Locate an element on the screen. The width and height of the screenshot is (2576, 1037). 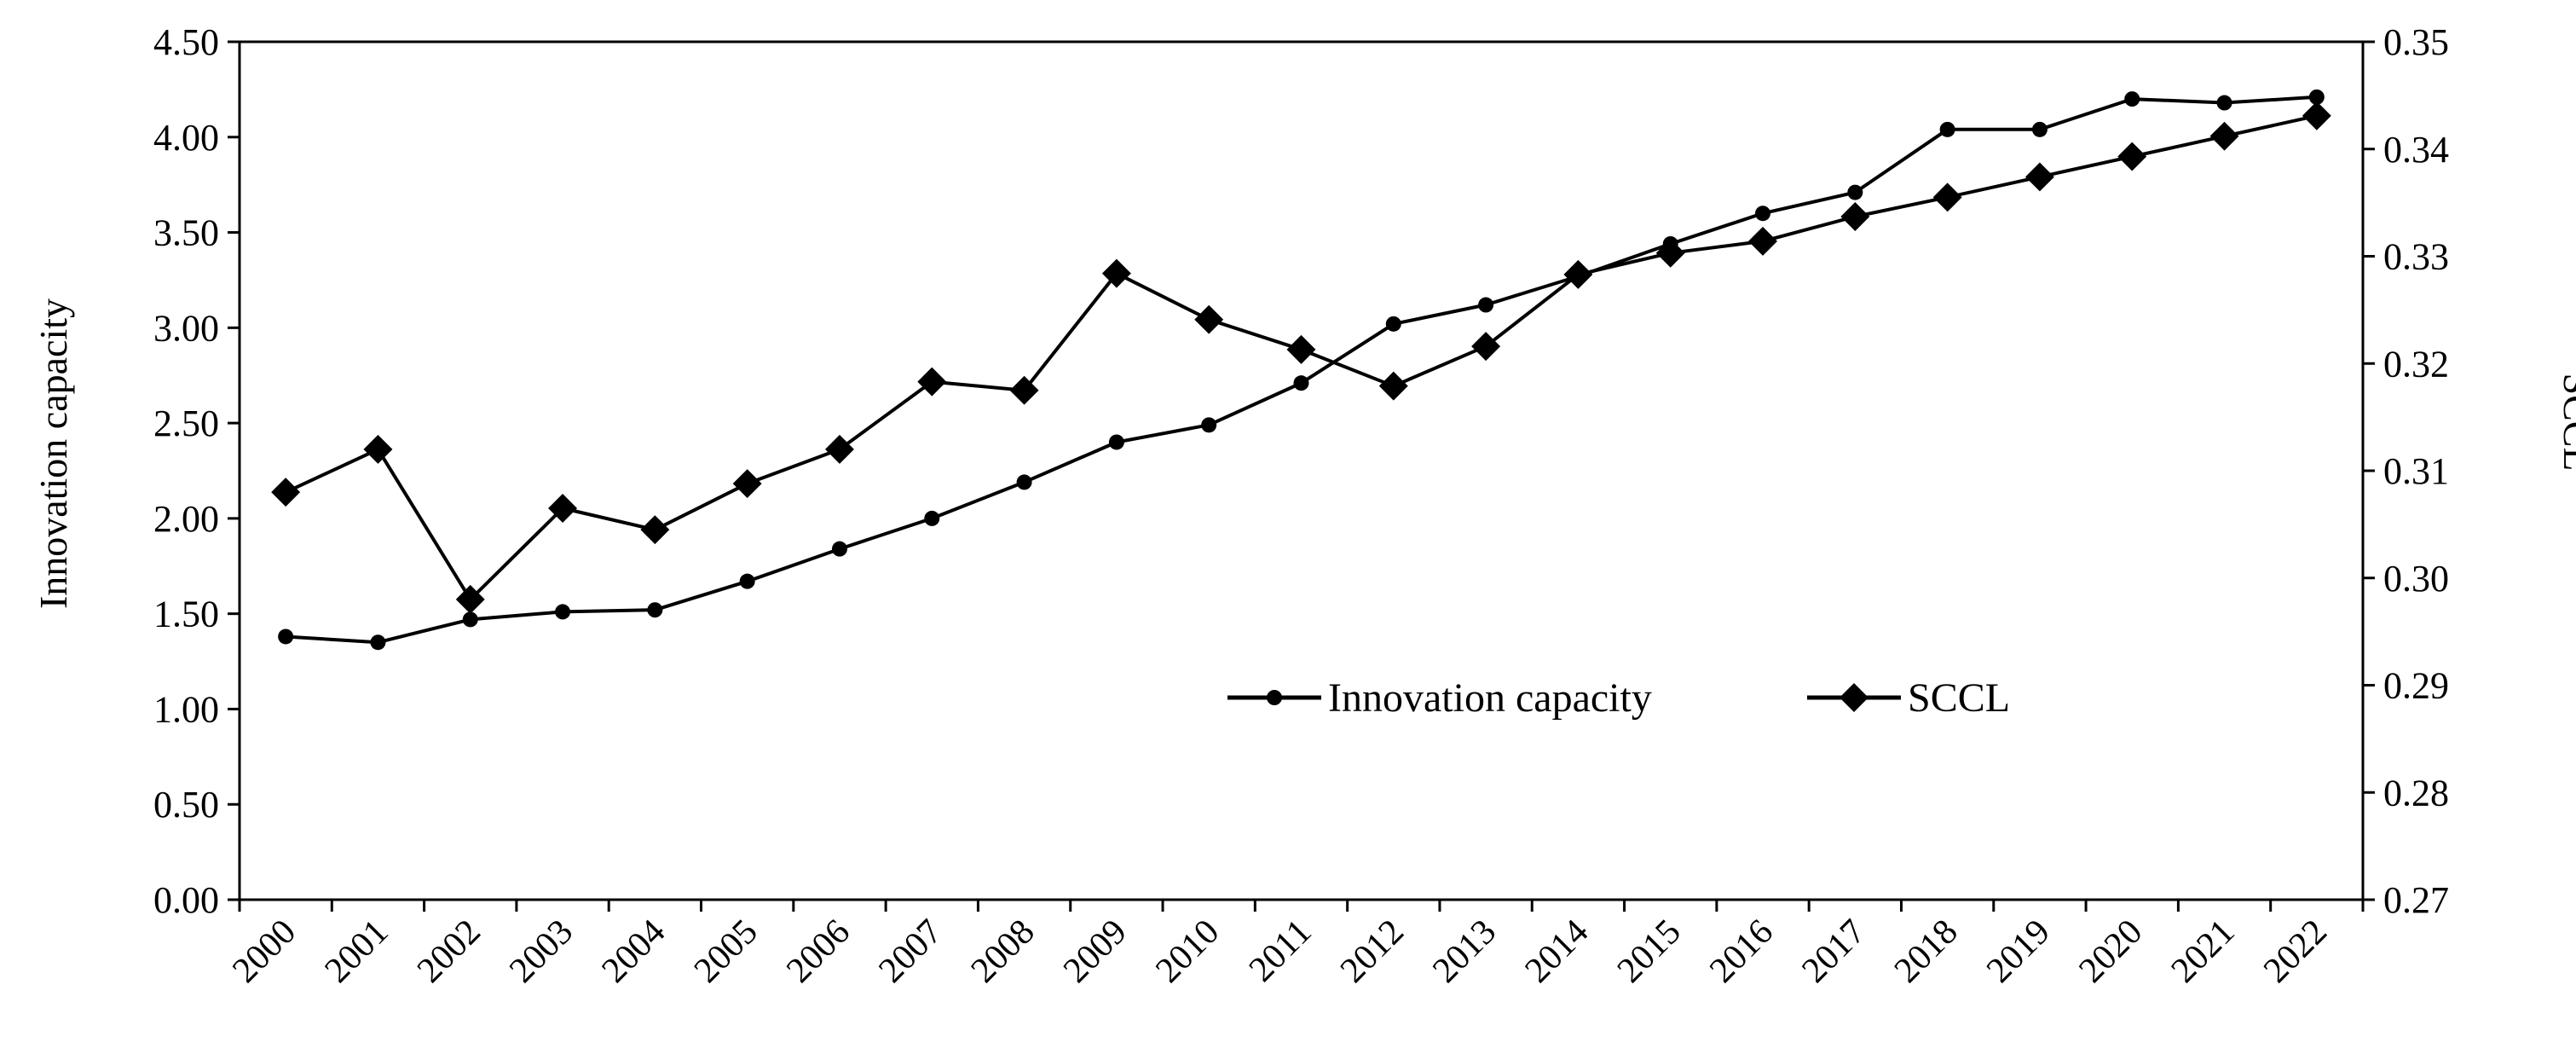
y-left-tick-label: 0.50 is located at coordinates (186, 805).